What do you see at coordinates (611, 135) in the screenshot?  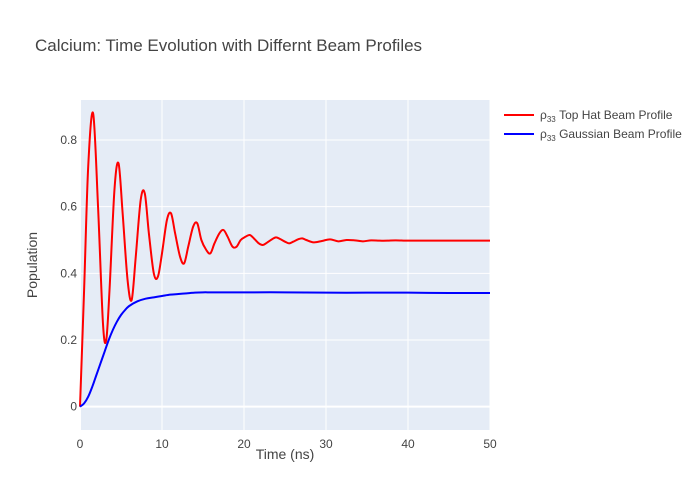 I see `legend-label: ρ33 Gaussian Beam Profile` at bounding box center [611, 135].